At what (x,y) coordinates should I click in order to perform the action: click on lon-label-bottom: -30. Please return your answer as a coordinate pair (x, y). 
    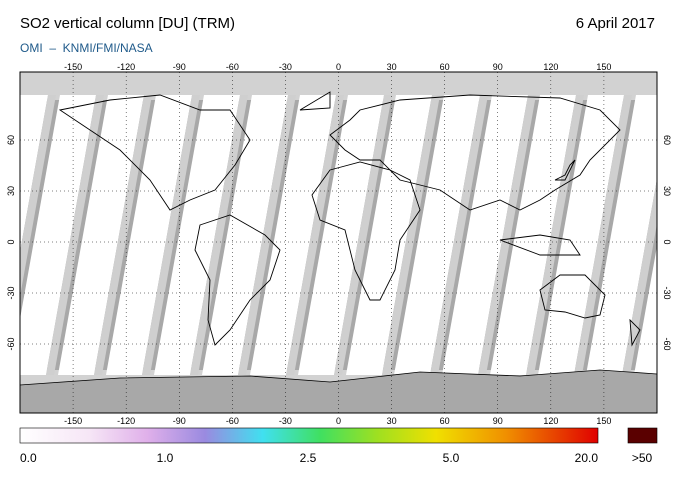
    Looking at the image, I should click on (285, 421).